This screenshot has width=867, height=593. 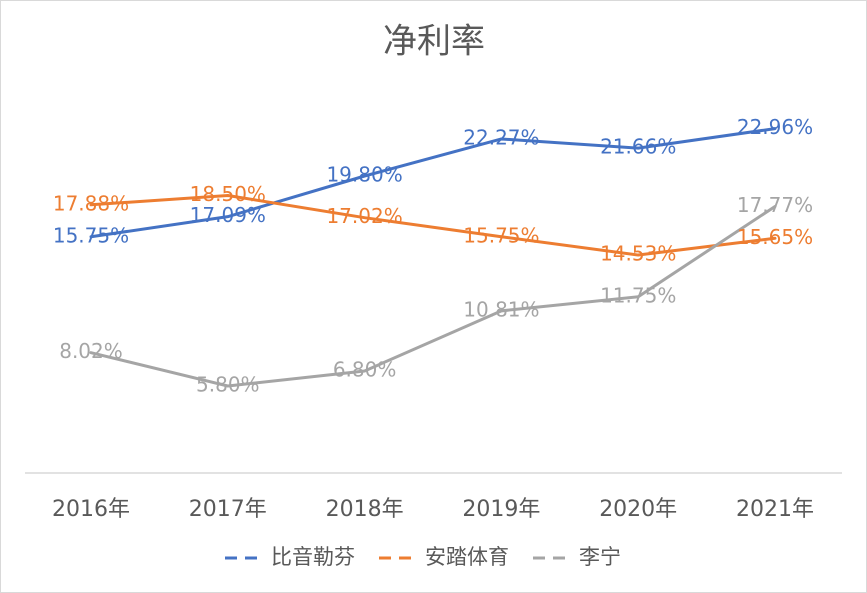 I want to click on x-tick-label: 2019年, so click(x=501, y=509).